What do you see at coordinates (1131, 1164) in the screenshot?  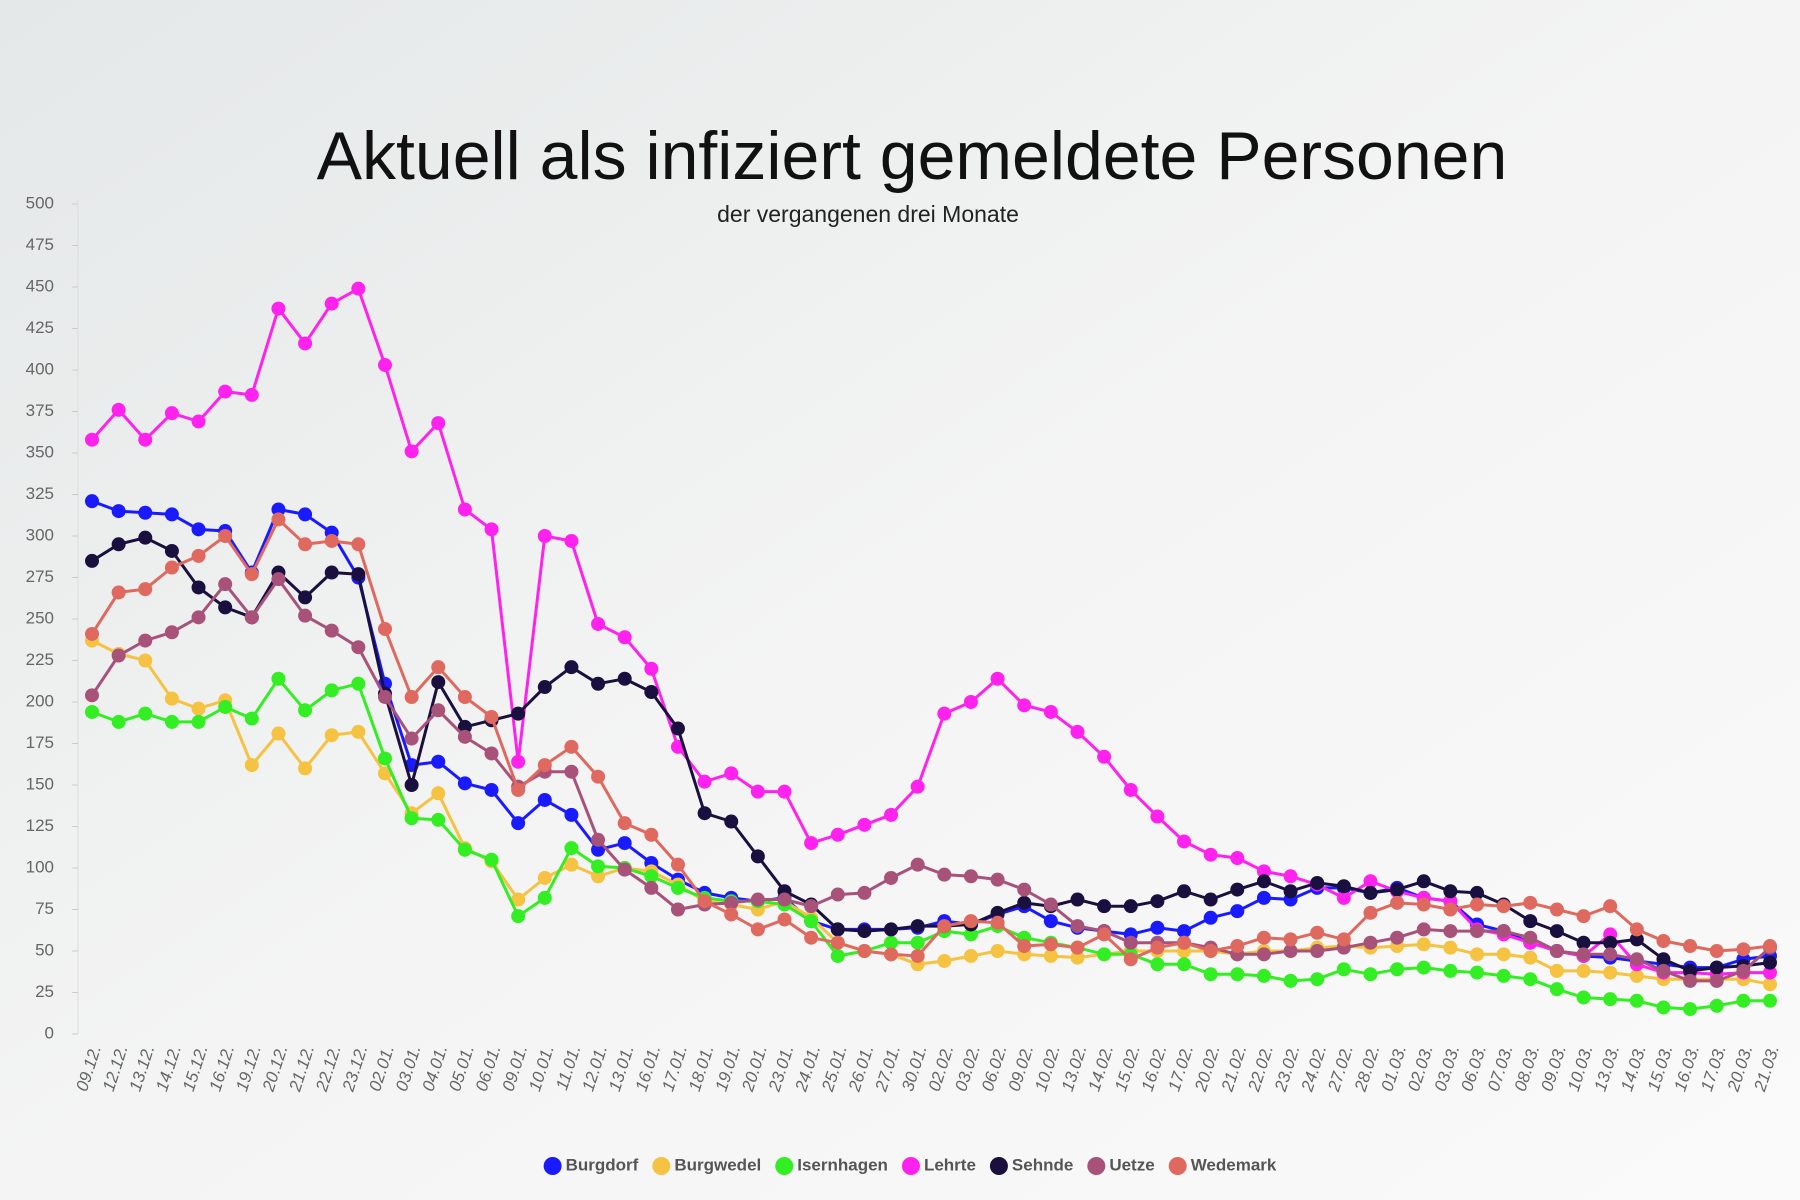 I see `legend-label: Uetze` at bounding box center [1131, 1164].